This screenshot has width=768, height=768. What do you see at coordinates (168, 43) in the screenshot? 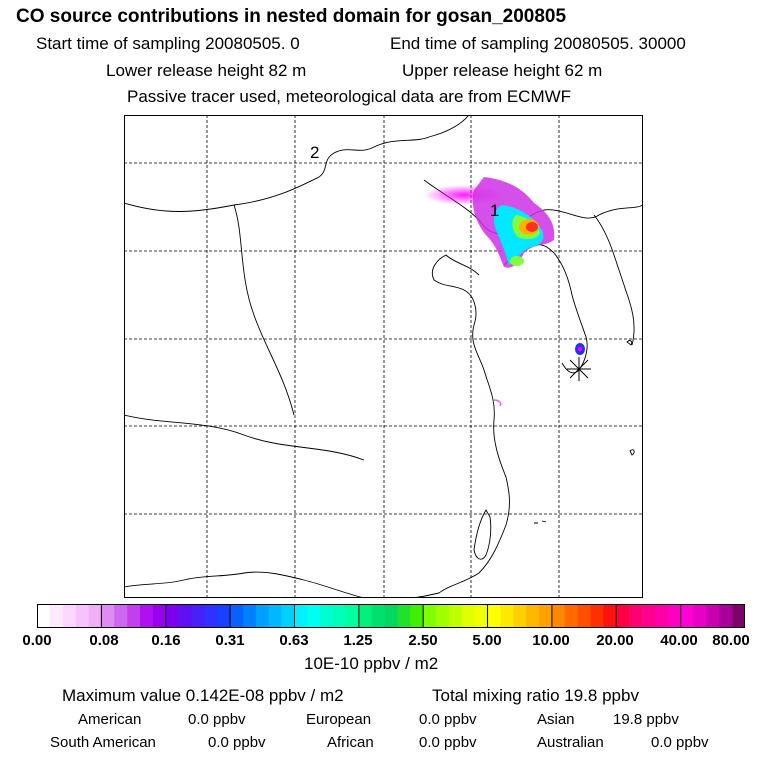
I see `start-time-label: Start time of sampling 20080505. 0` at bounding box center [168, 43].